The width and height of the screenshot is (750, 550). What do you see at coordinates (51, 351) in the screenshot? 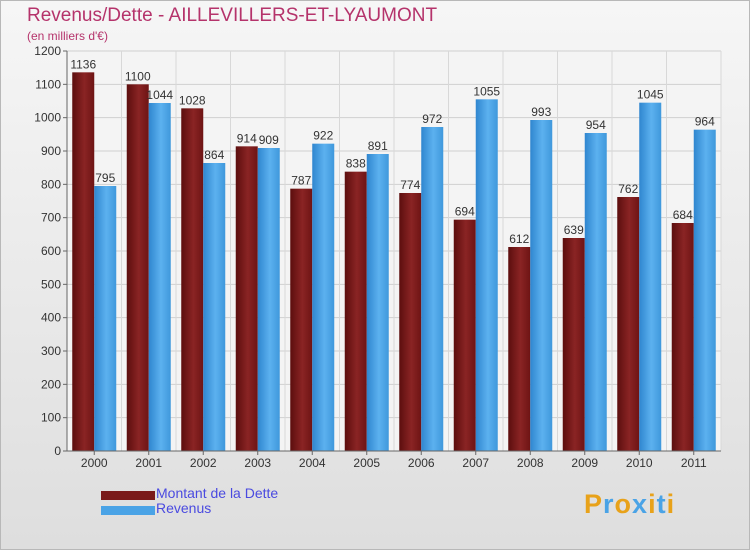
I see `y-tick-label: 300` at bounding box center [51, 351].